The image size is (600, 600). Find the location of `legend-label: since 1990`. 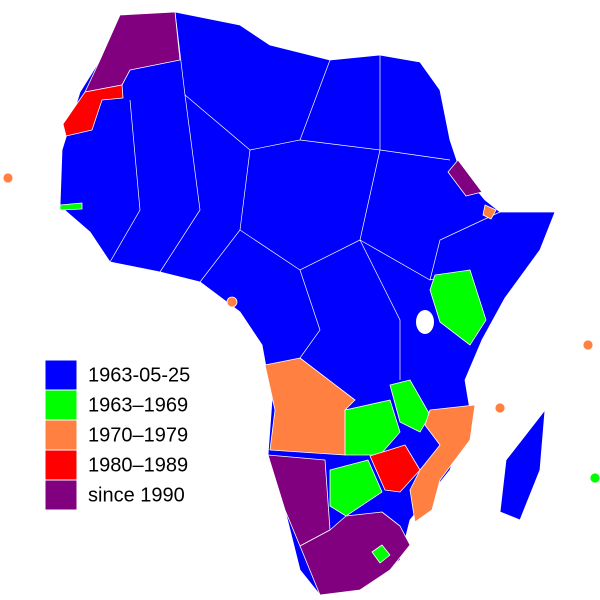

legend-label: since 1990 is located at coordinates (136, 495).